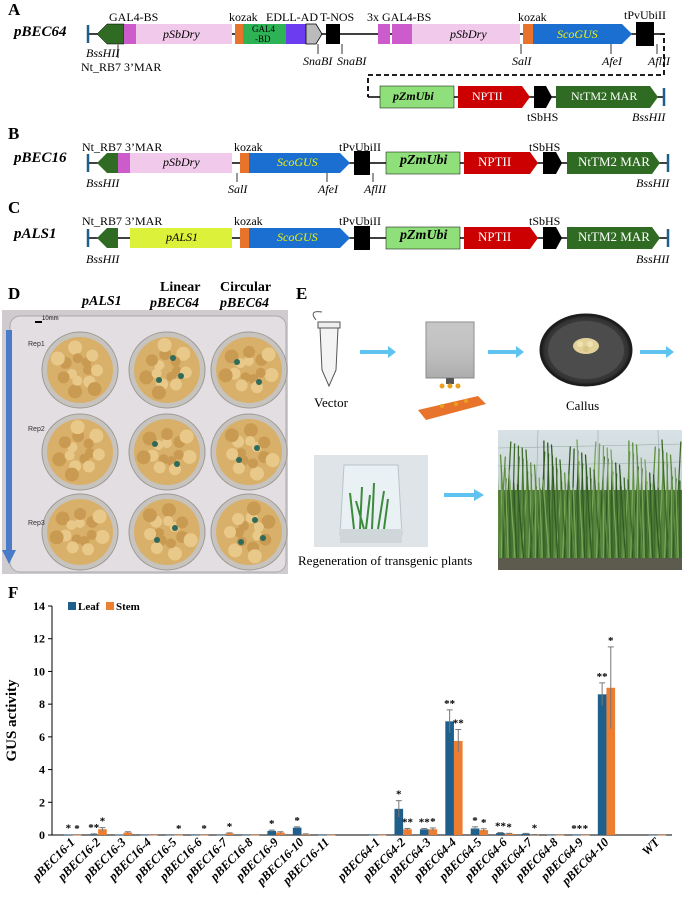  What do you see at coordinates (424, 160) in the screenshot?
I see `label-pzmubi-b: pZmUbi` at bounding box center [424, 160].